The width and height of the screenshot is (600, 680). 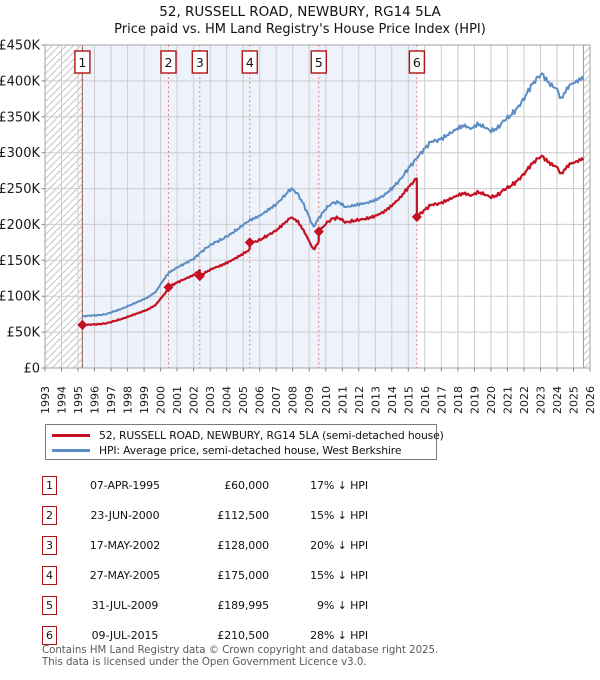 I want to click on table-row: 3 17-MAY-2002 £128,000 20% ↓ HPI, so click(x=312, y=546).